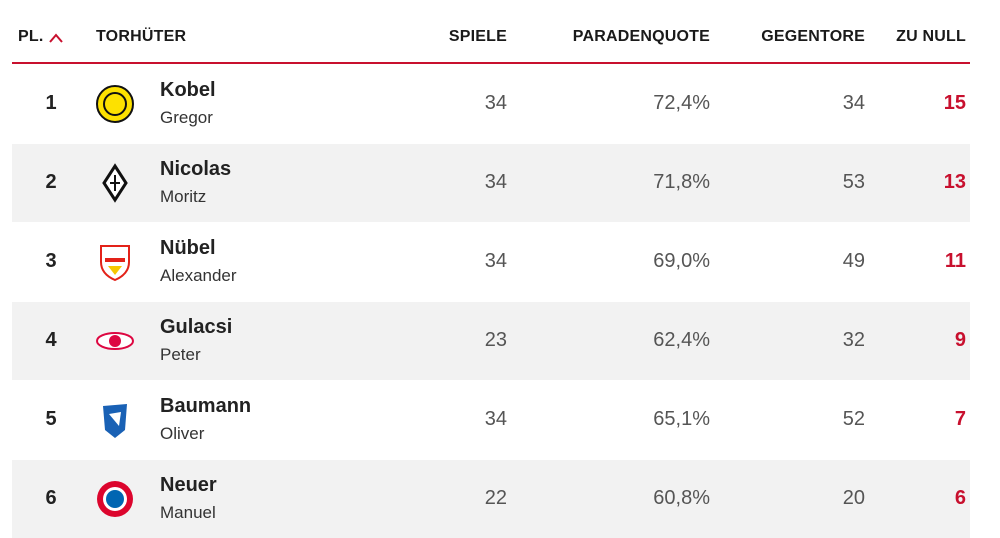 The width and height of the screenshot is (1000, 538). Describe the element at coordinates (495, 498) in the screenshot. I see `games: 22` at that location.